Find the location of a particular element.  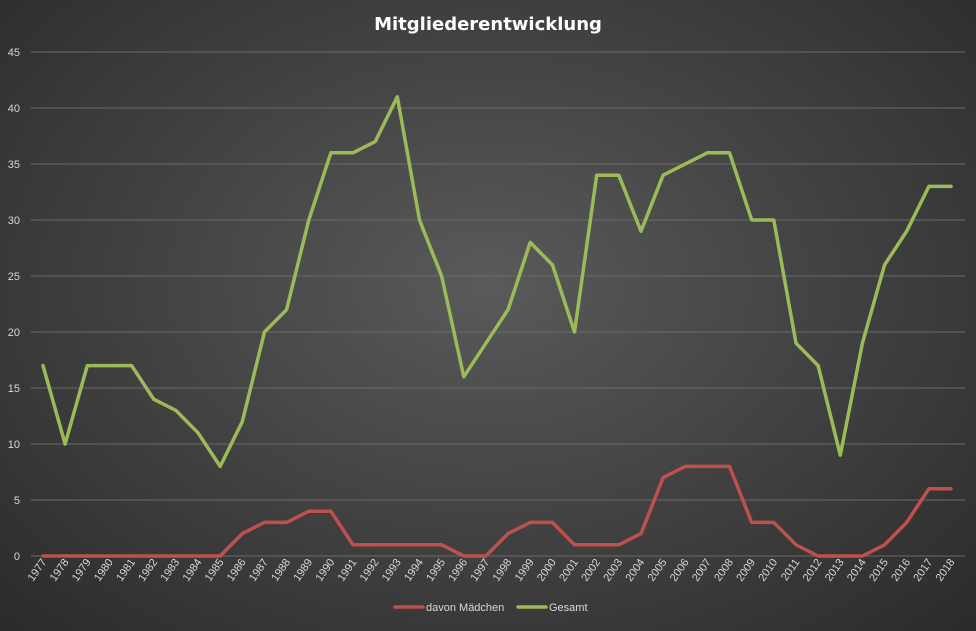

x-tick-label: 2003 is located at coordinates (613, 570).